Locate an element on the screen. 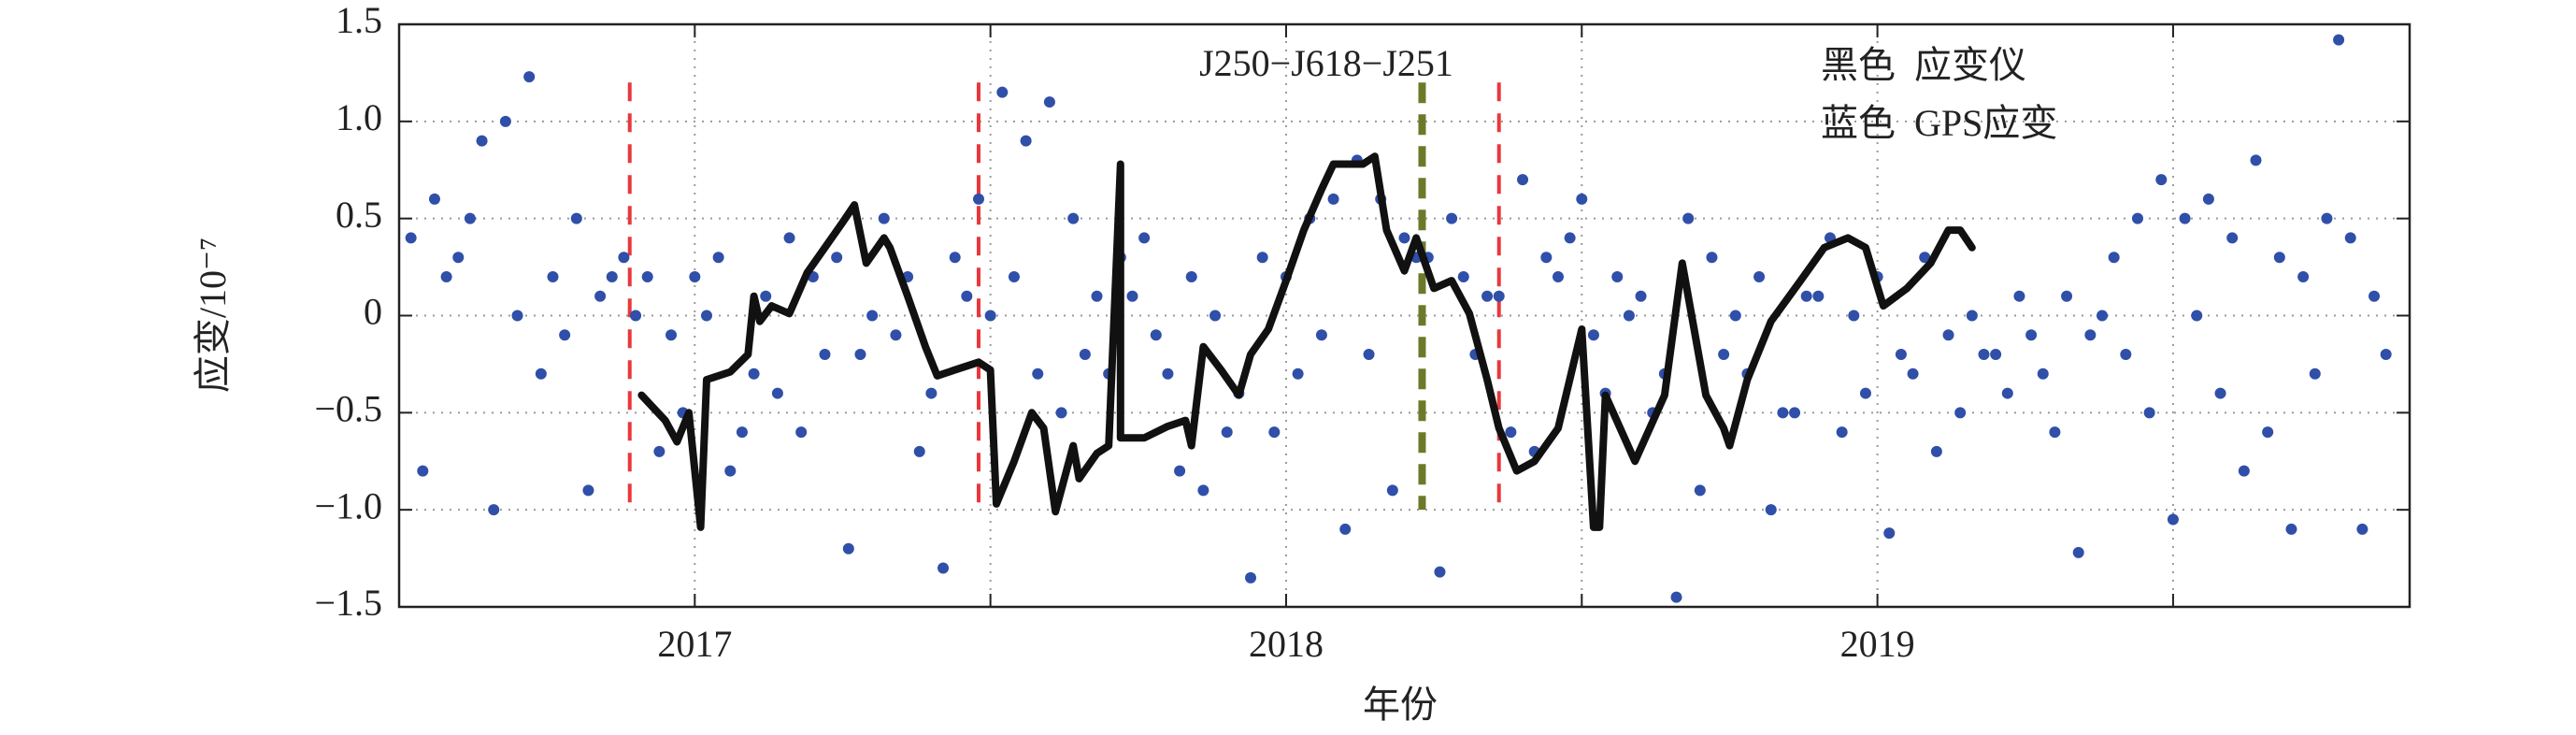 The height and width of the screenshot is (735, 2576). x-tick-label: 2017 is located at coordinates (694, 644).